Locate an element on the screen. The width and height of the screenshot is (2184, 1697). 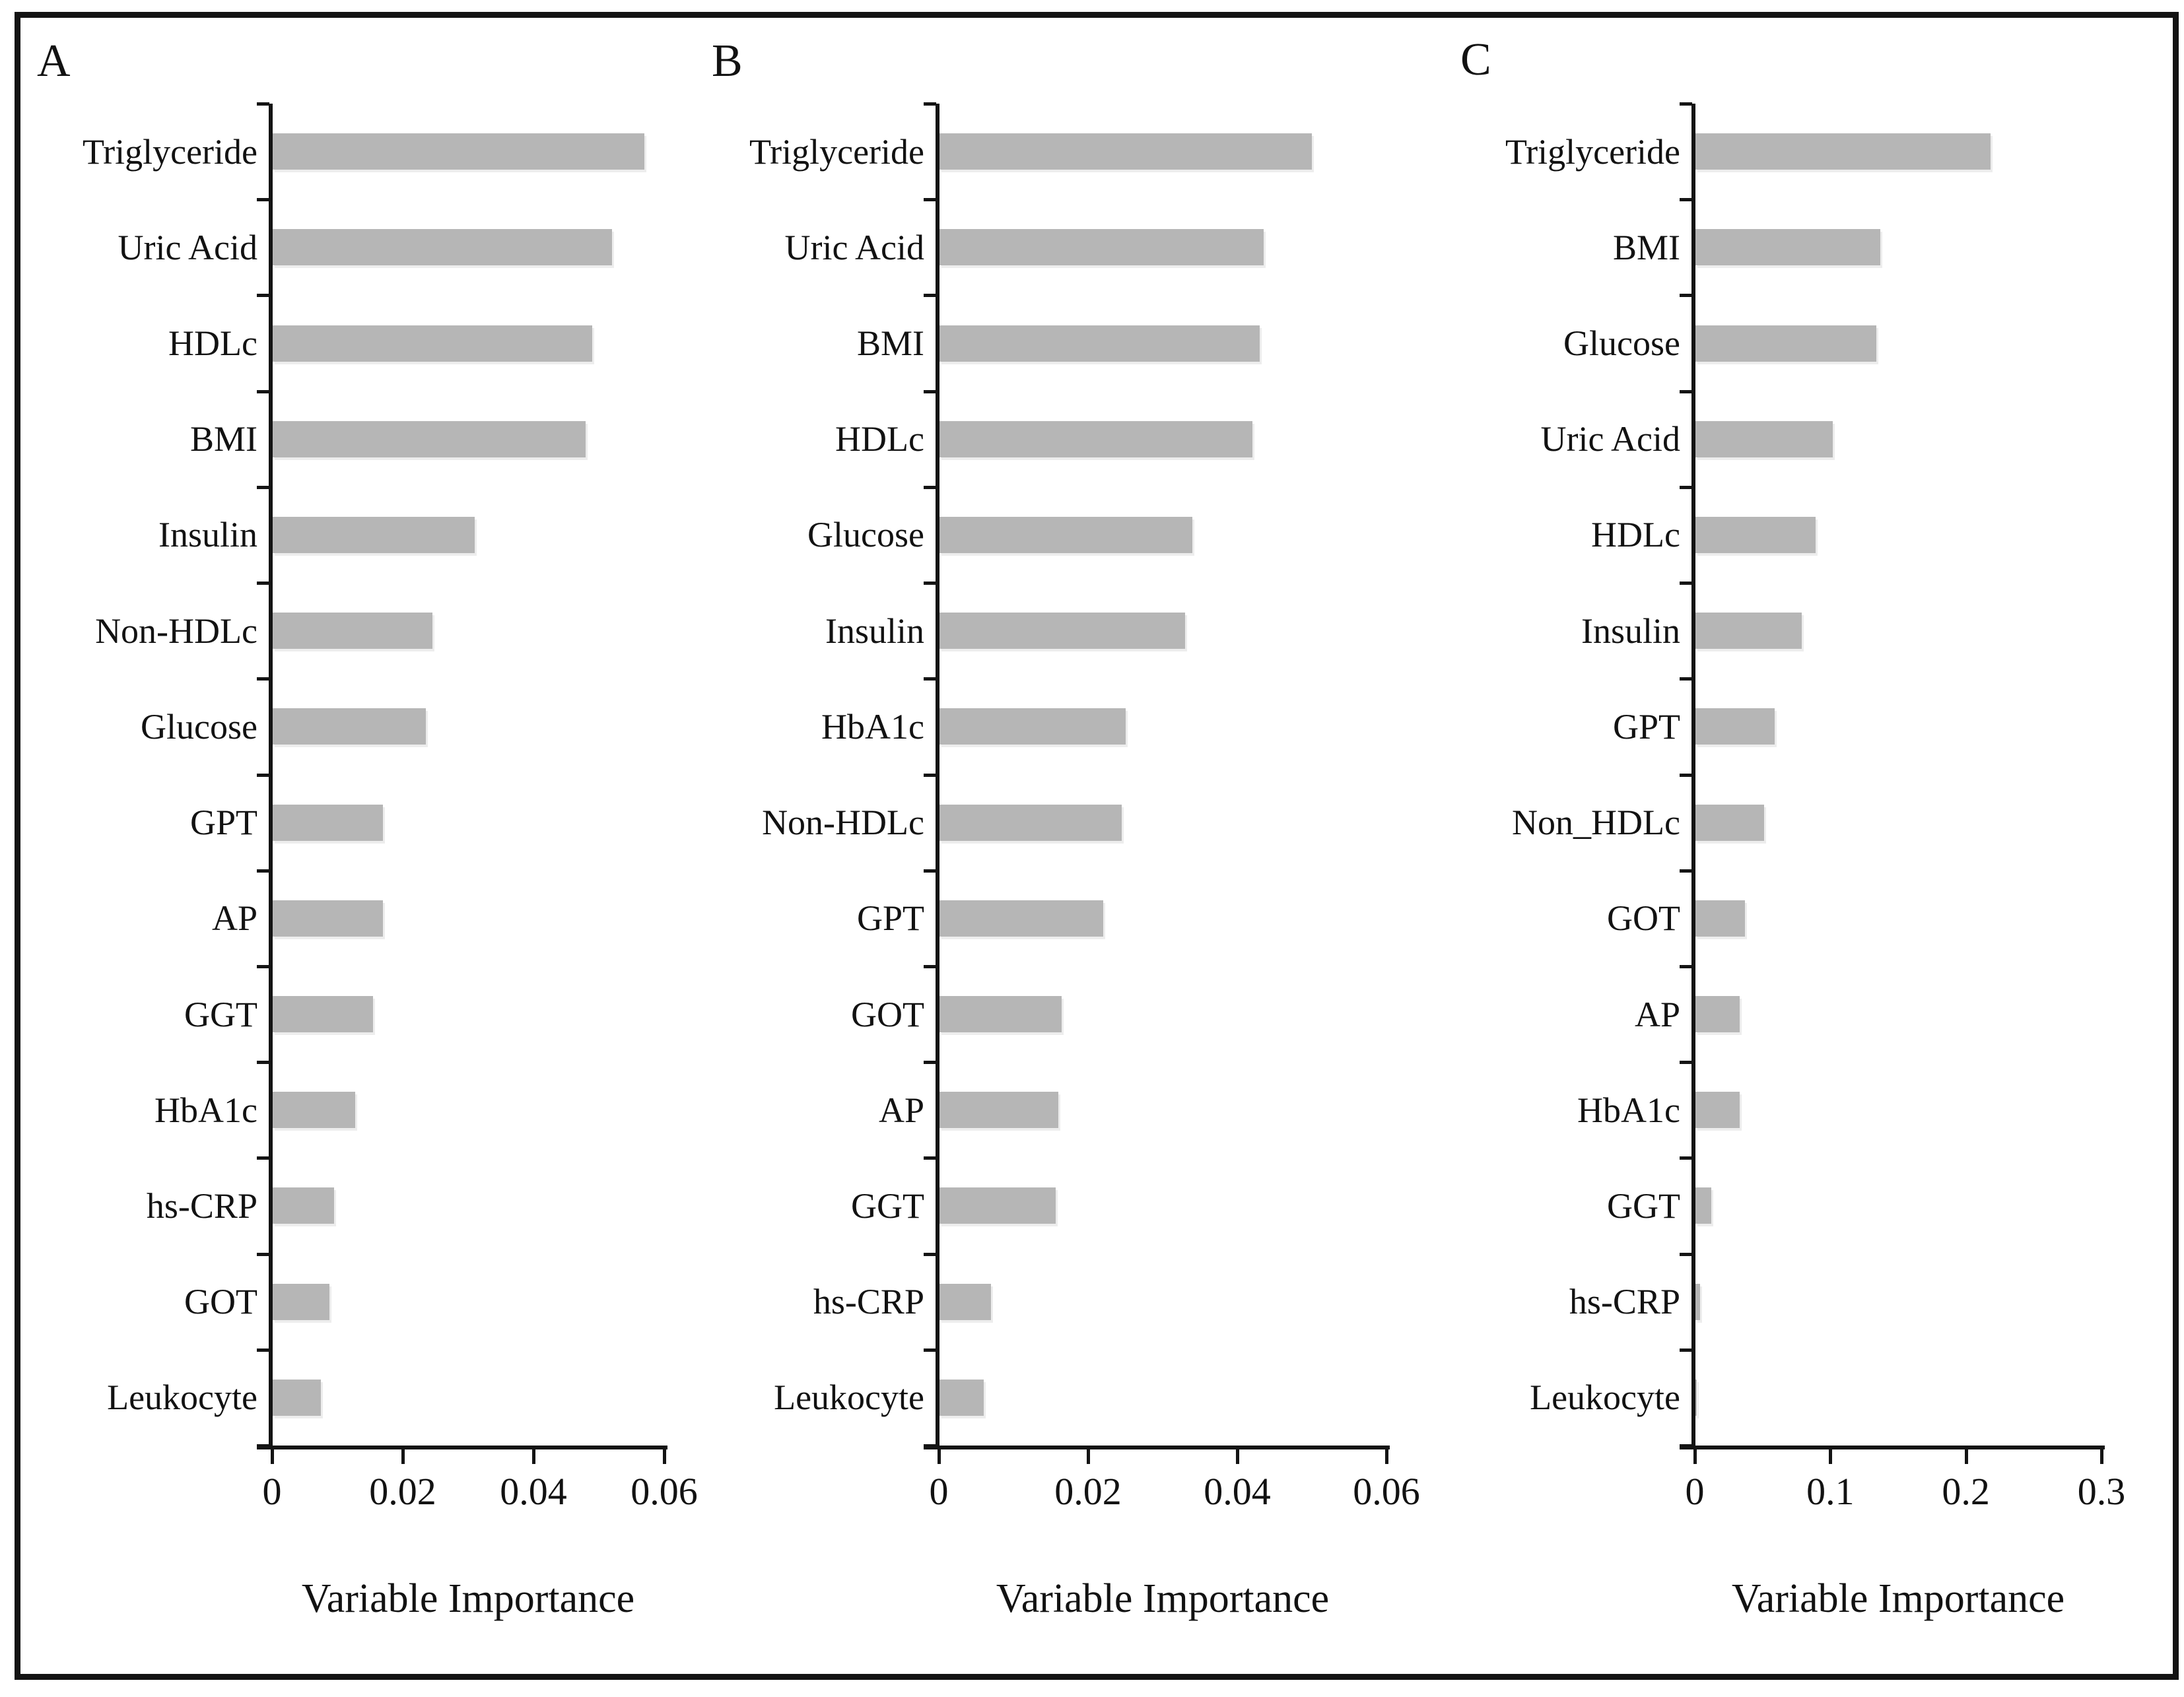
bar-gpt is located at coordinates (328, 822).